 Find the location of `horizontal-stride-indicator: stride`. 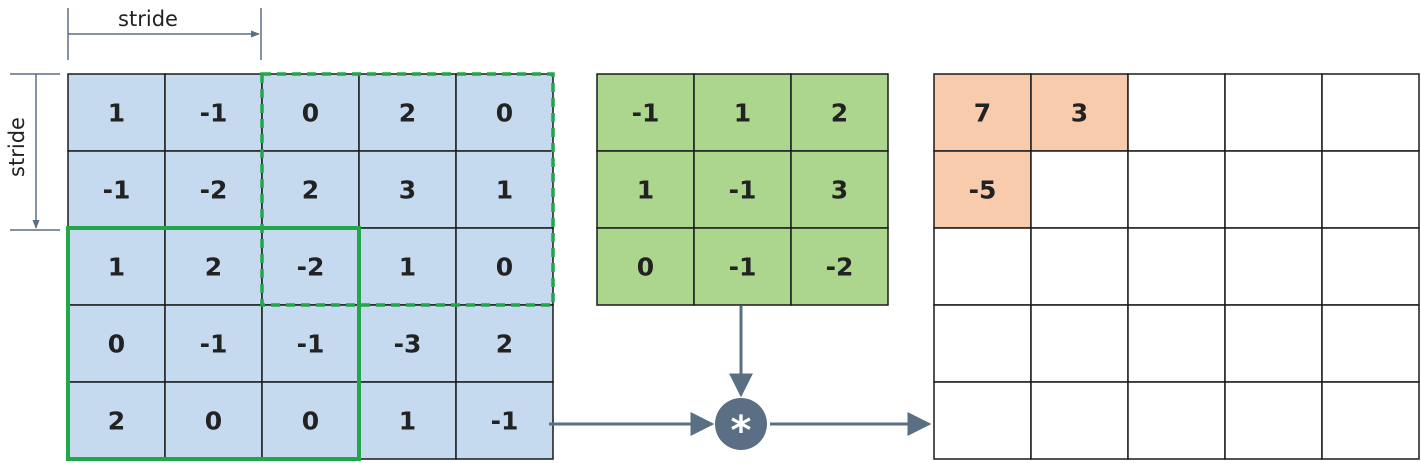

horizontal-stride-indicator: stride is located at coordinates (164, 33).